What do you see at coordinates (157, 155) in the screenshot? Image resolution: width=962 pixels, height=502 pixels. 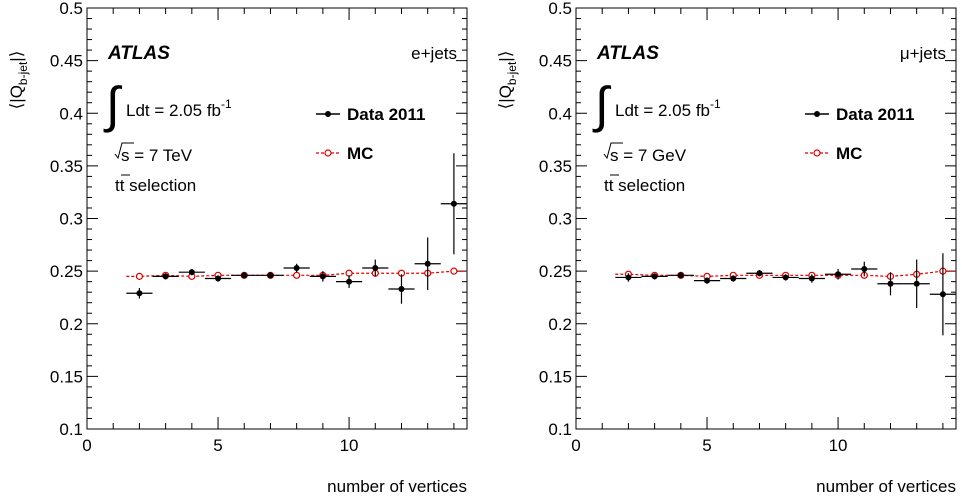 I see `energy-label: s = 7 TeV` at bounding box center [157, 155].